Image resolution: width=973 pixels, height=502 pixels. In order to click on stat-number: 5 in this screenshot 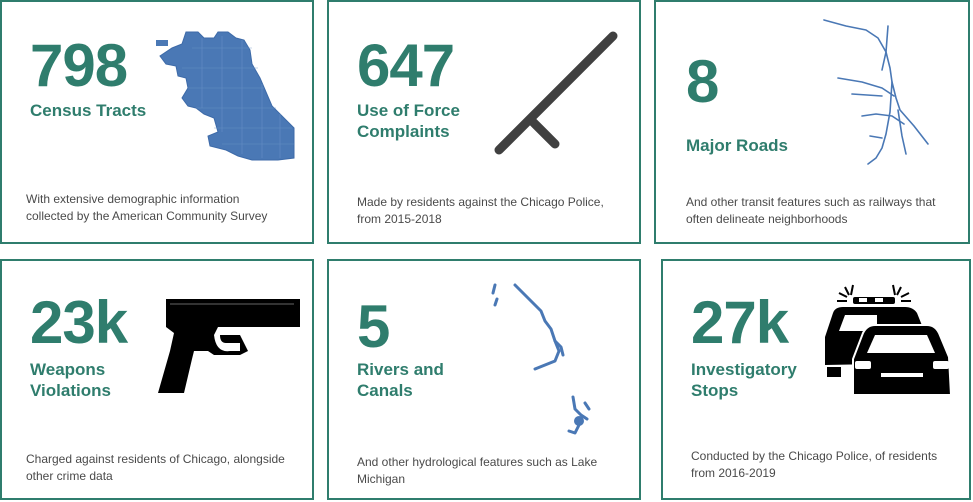, I will do `click(373, 326)`.